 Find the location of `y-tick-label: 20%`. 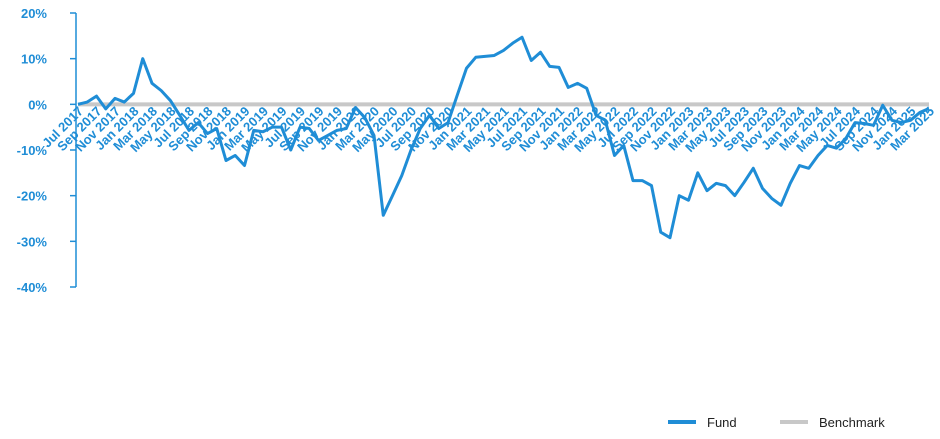

y-tick-label: 20% is located at coordinates (34, 13).